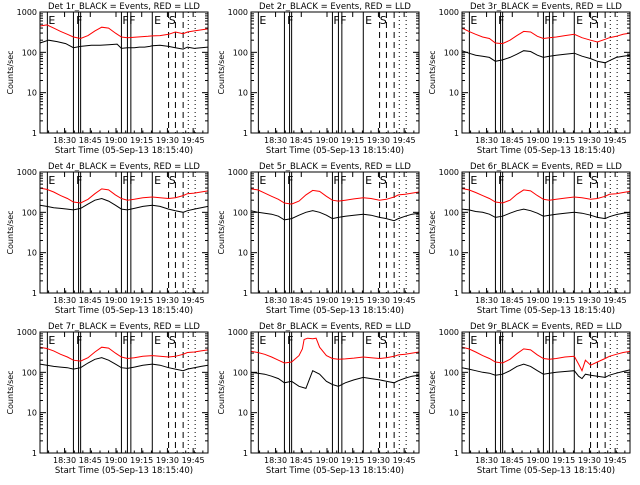 This screenshot has height=485, width=640. Describe the element at coordinates (546, 7) in the screenshot. I see `panel-title: Det 3r_BLACK = Events, RED = LLD` at that location.